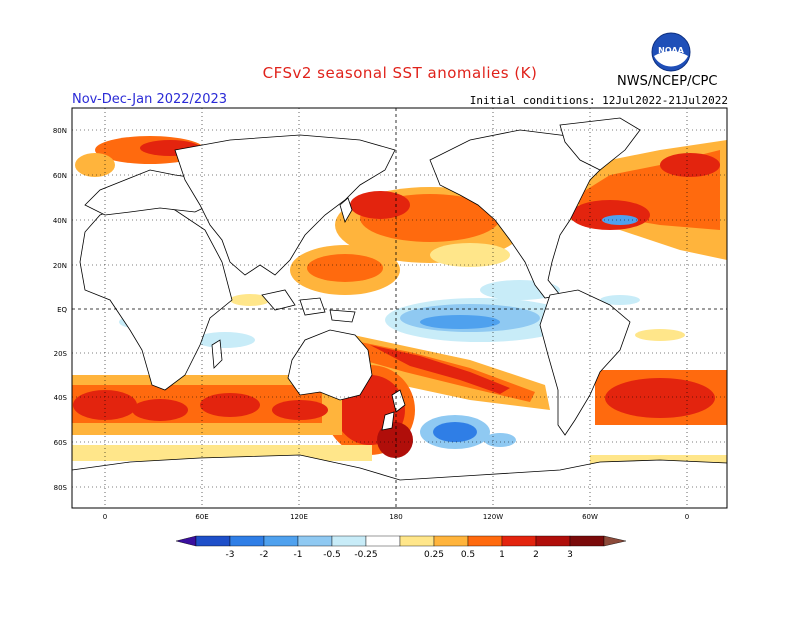 This screenshot has height=618, width=800. Describe the element at coordinates (61, 488) in the screenshot. I see `lat-label: 80S` at that location.